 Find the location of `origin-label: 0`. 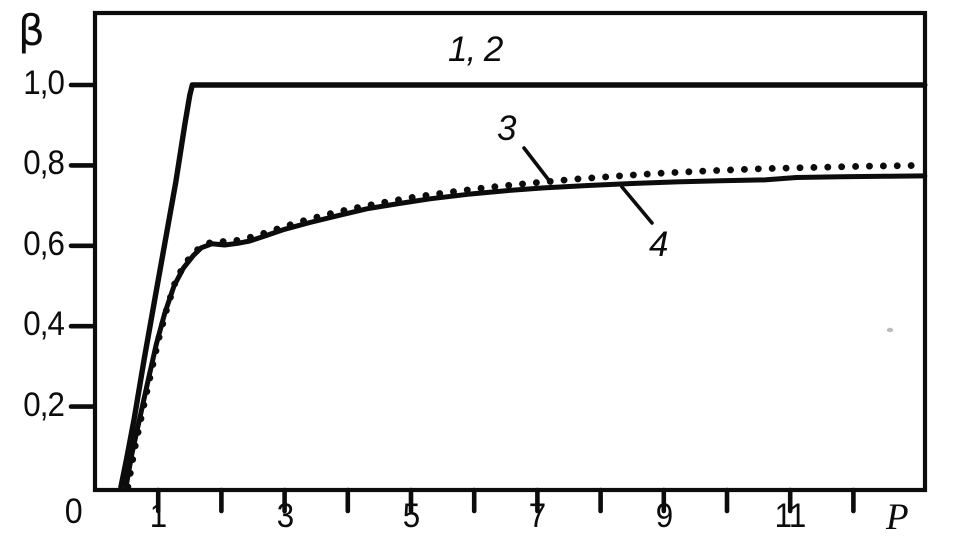

origin-label: 0 is located at coordinates (73, 511).